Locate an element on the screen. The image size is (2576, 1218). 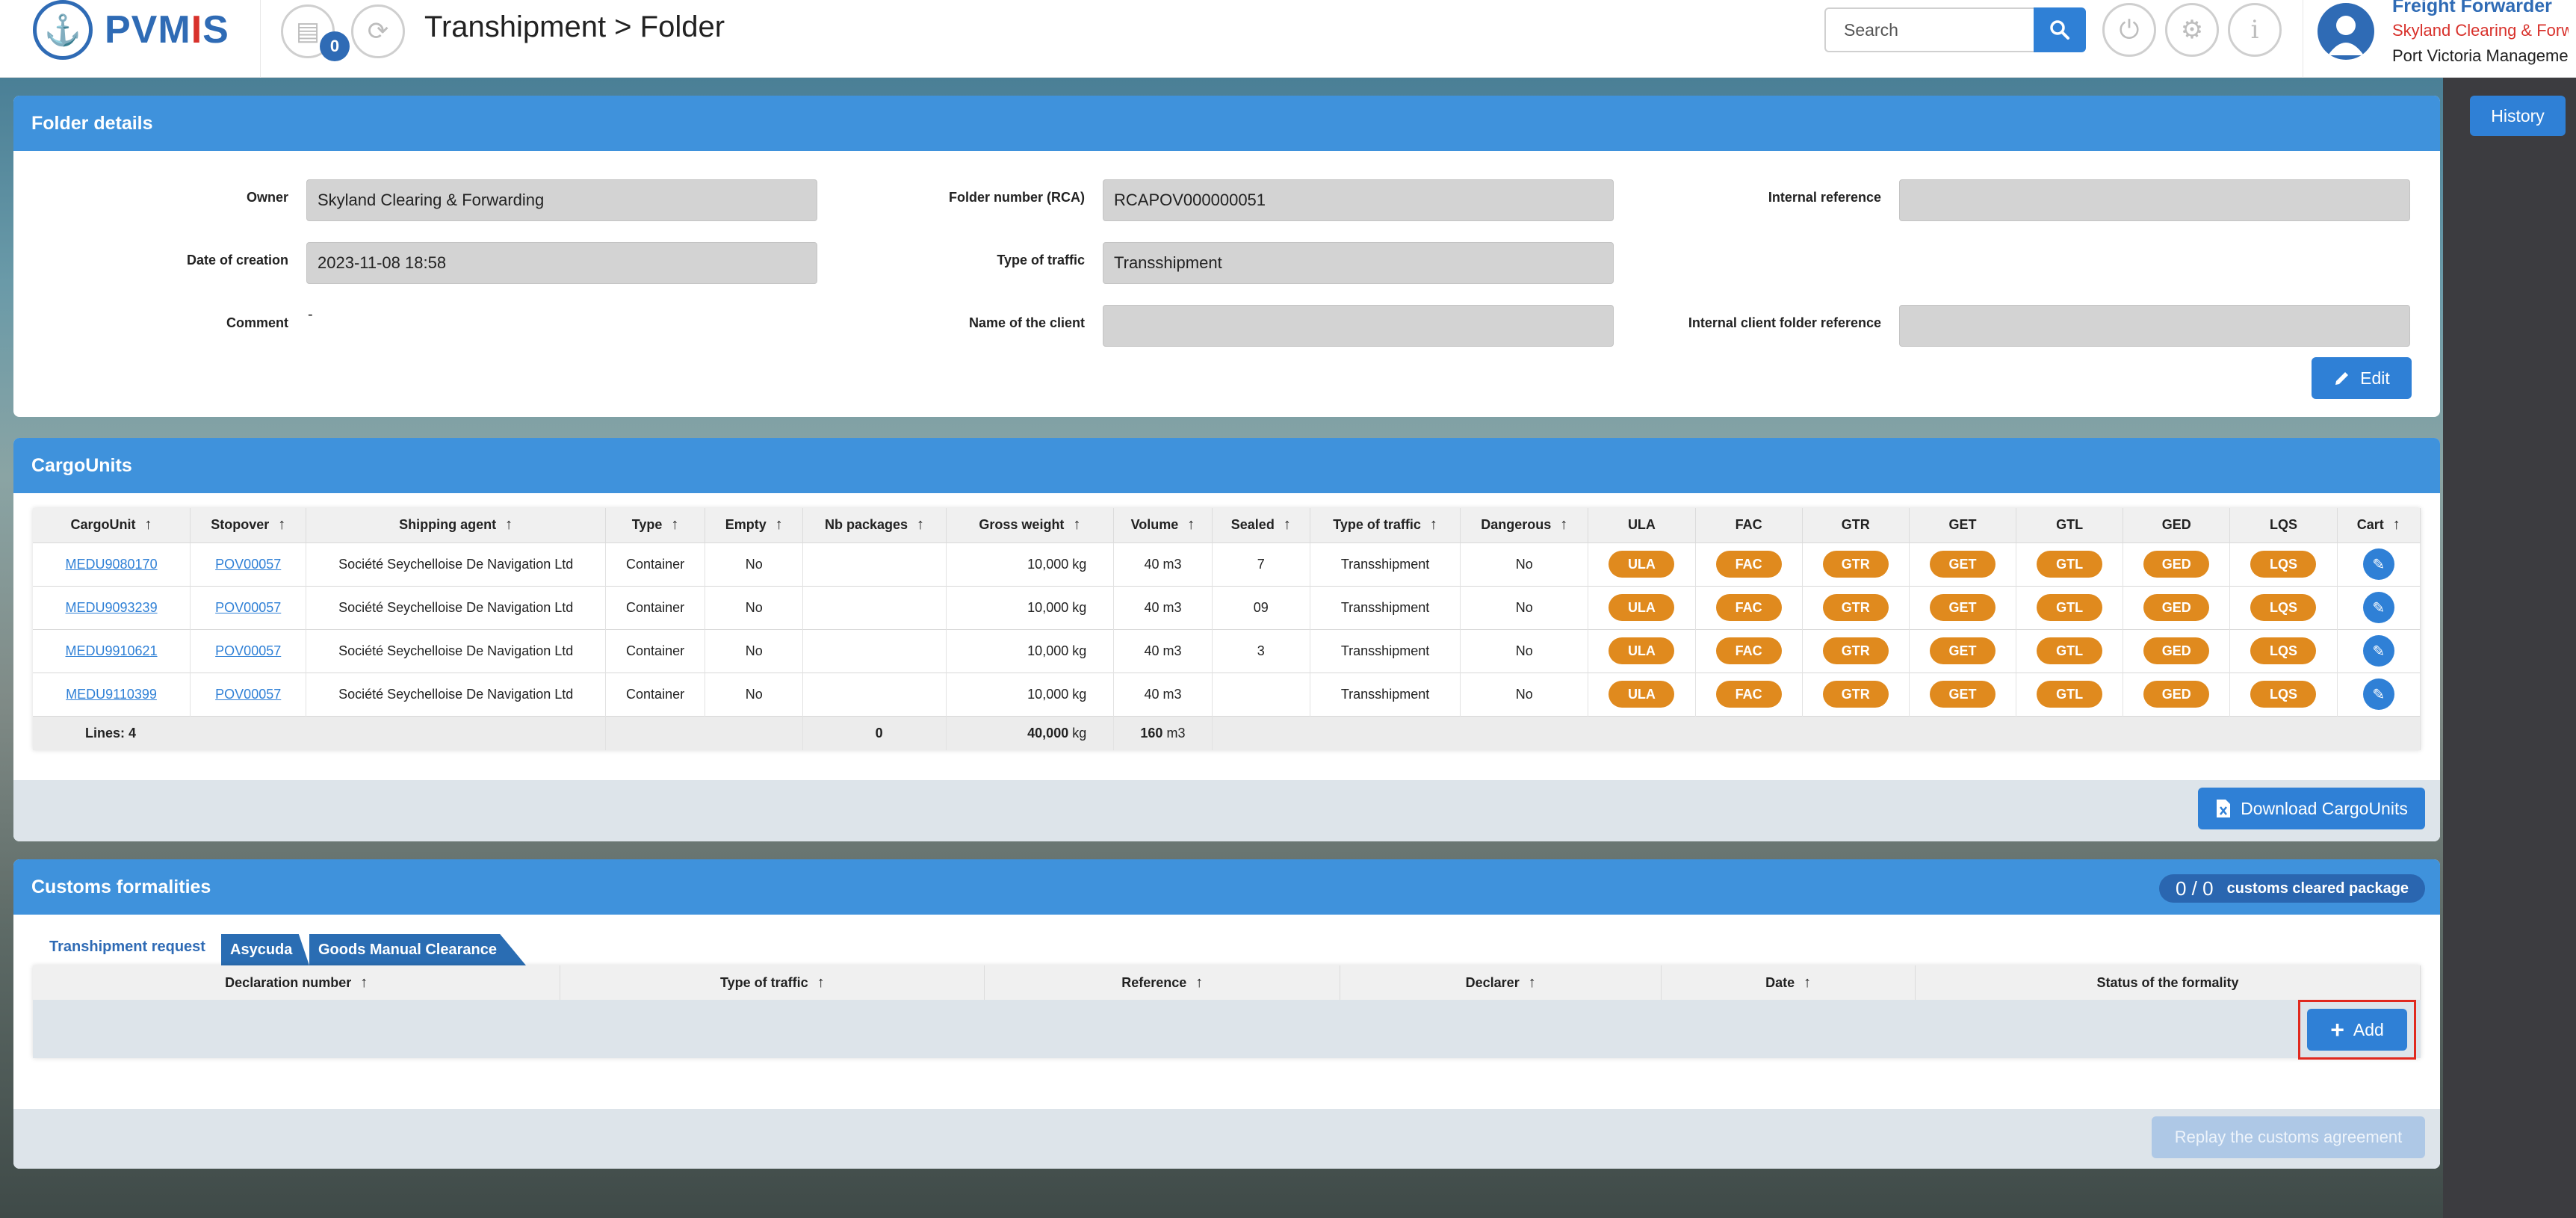
tab-asycuda: Asycuda is located at coordinates (265, 949).